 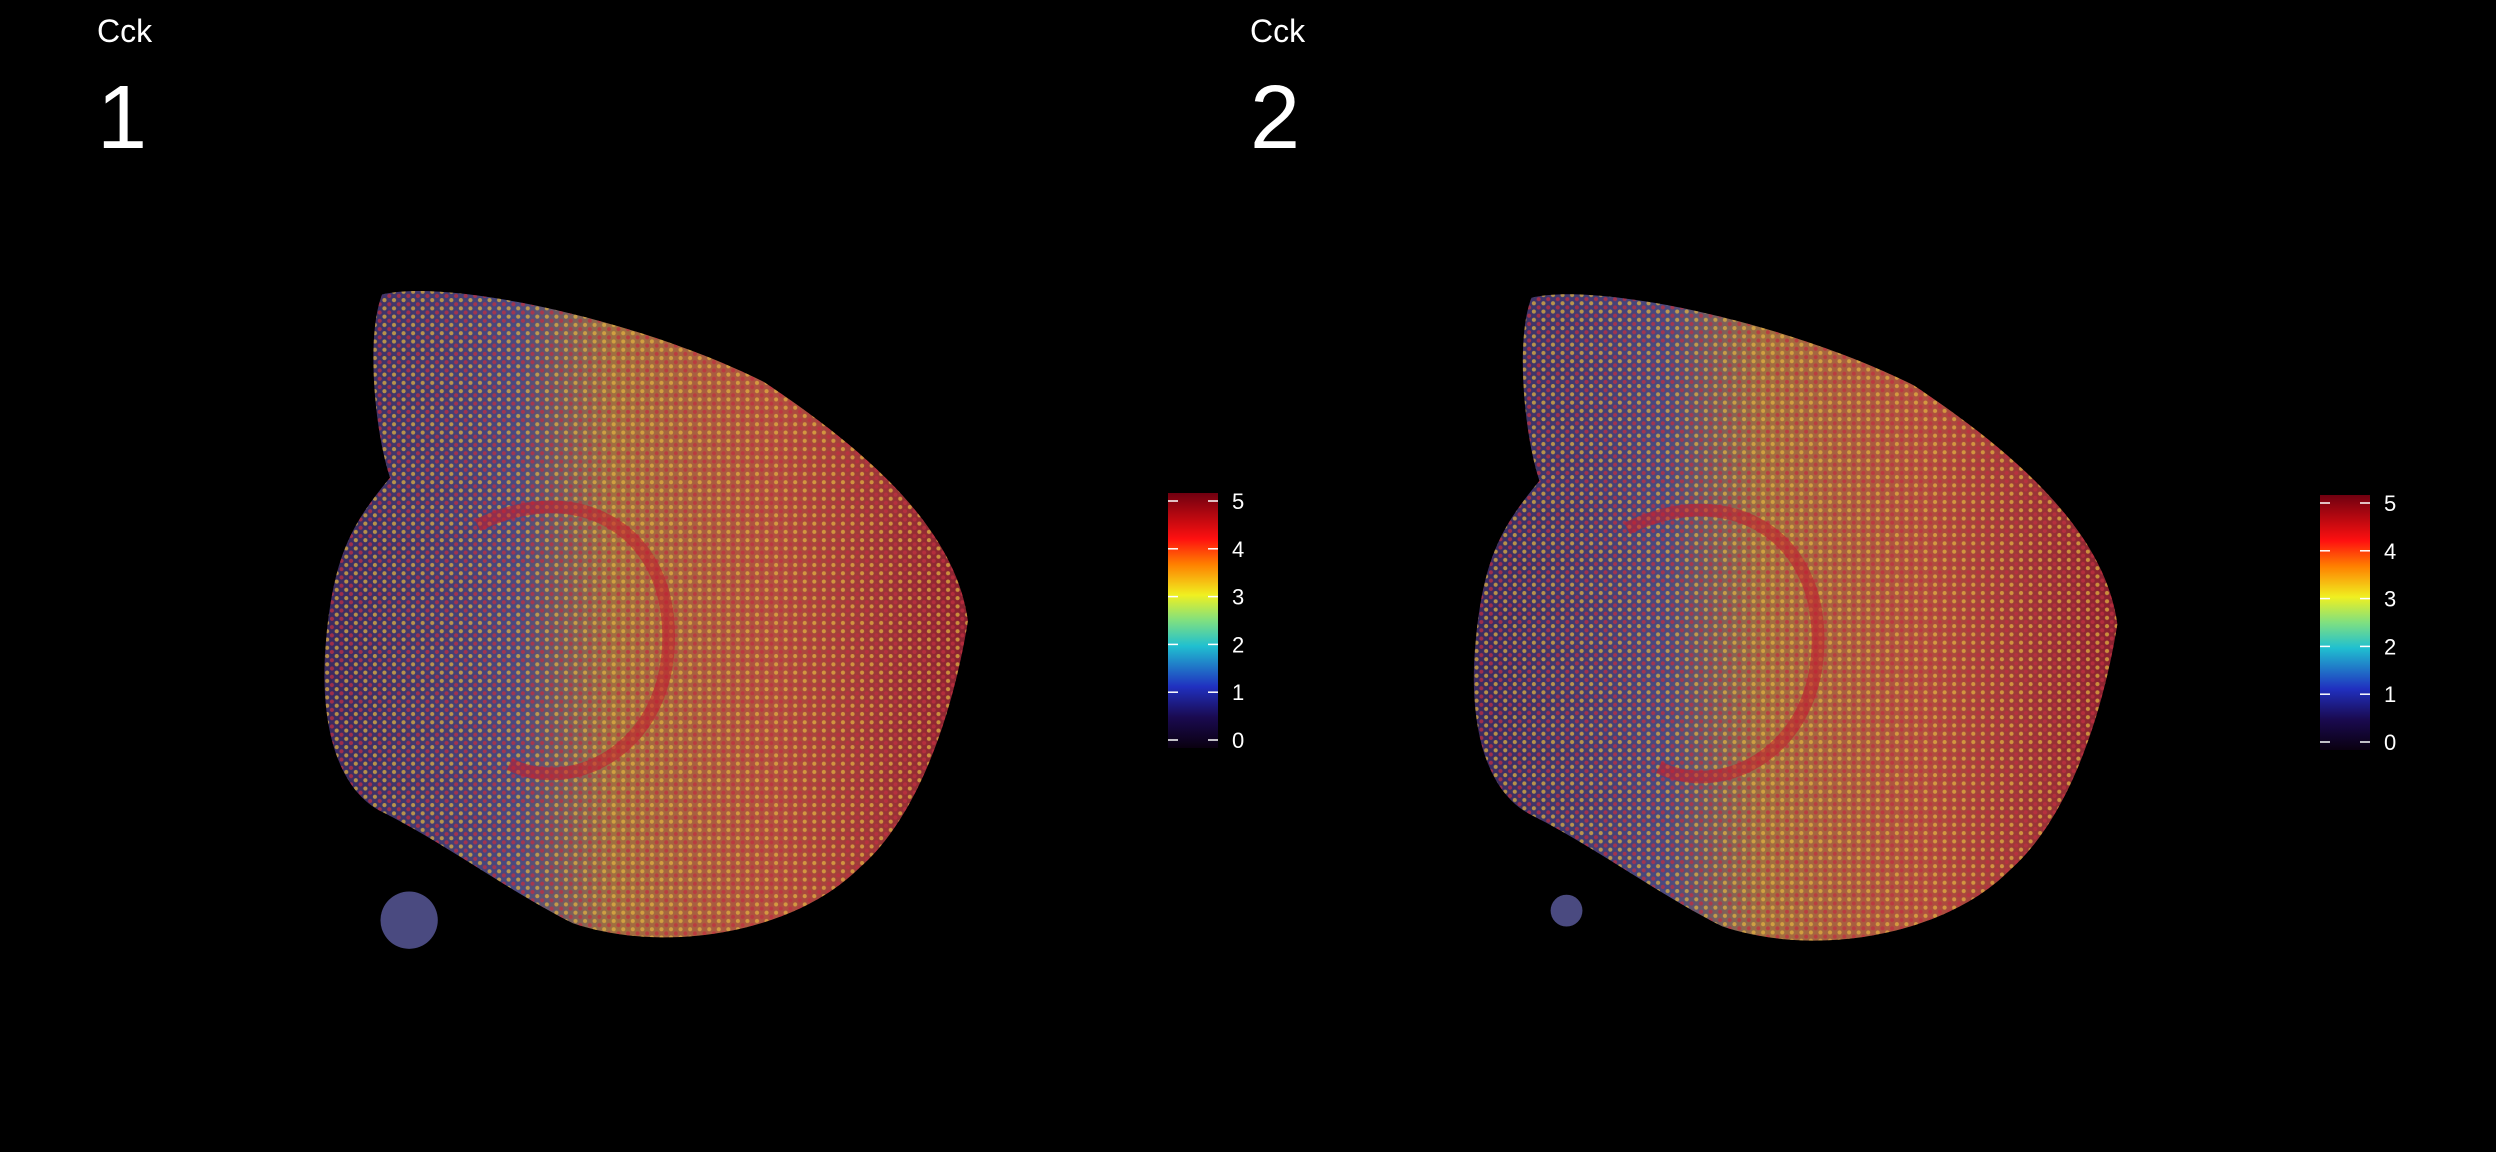 What do you see at coordinates (1275, 118) in the screenshot?
I see `sample-label: 2` at bounding box center [1275, 118].